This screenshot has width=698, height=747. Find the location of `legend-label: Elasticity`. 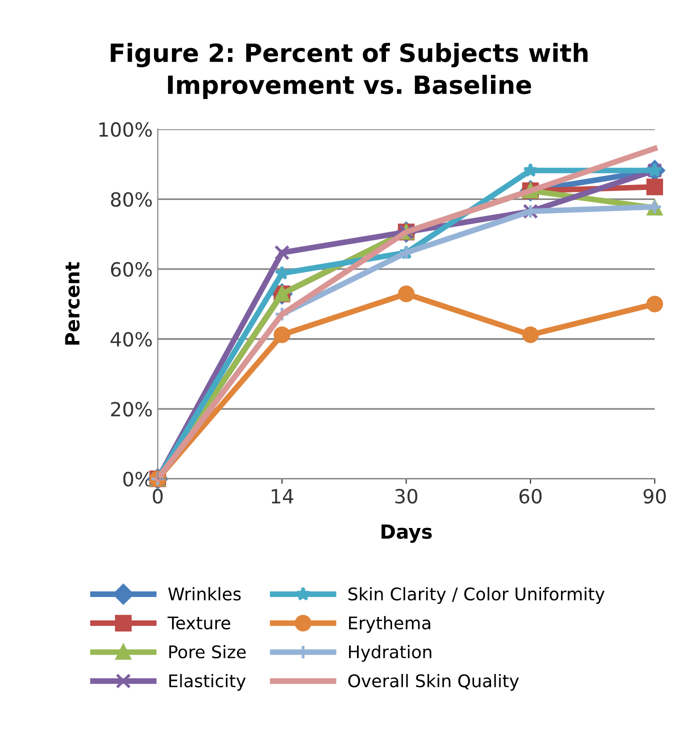

legend-label: Elasticity is located at coordinates (207, 682).